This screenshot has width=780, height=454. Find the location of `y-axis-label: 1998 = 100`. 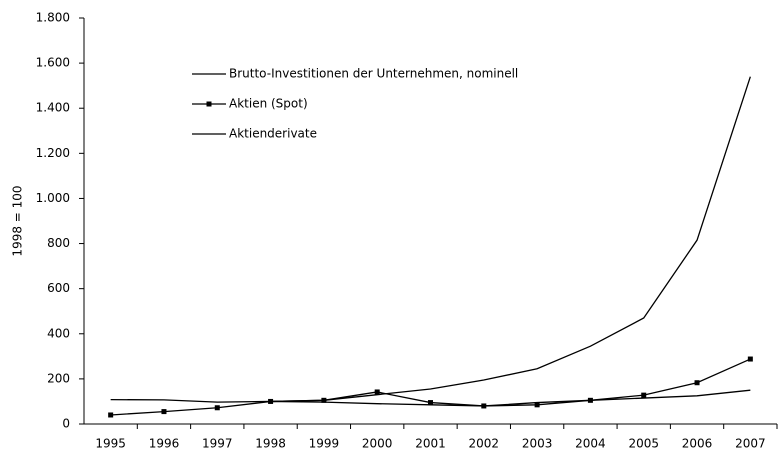

y-axis-label: 1998 = 100 is located at coordinates (18, 220).